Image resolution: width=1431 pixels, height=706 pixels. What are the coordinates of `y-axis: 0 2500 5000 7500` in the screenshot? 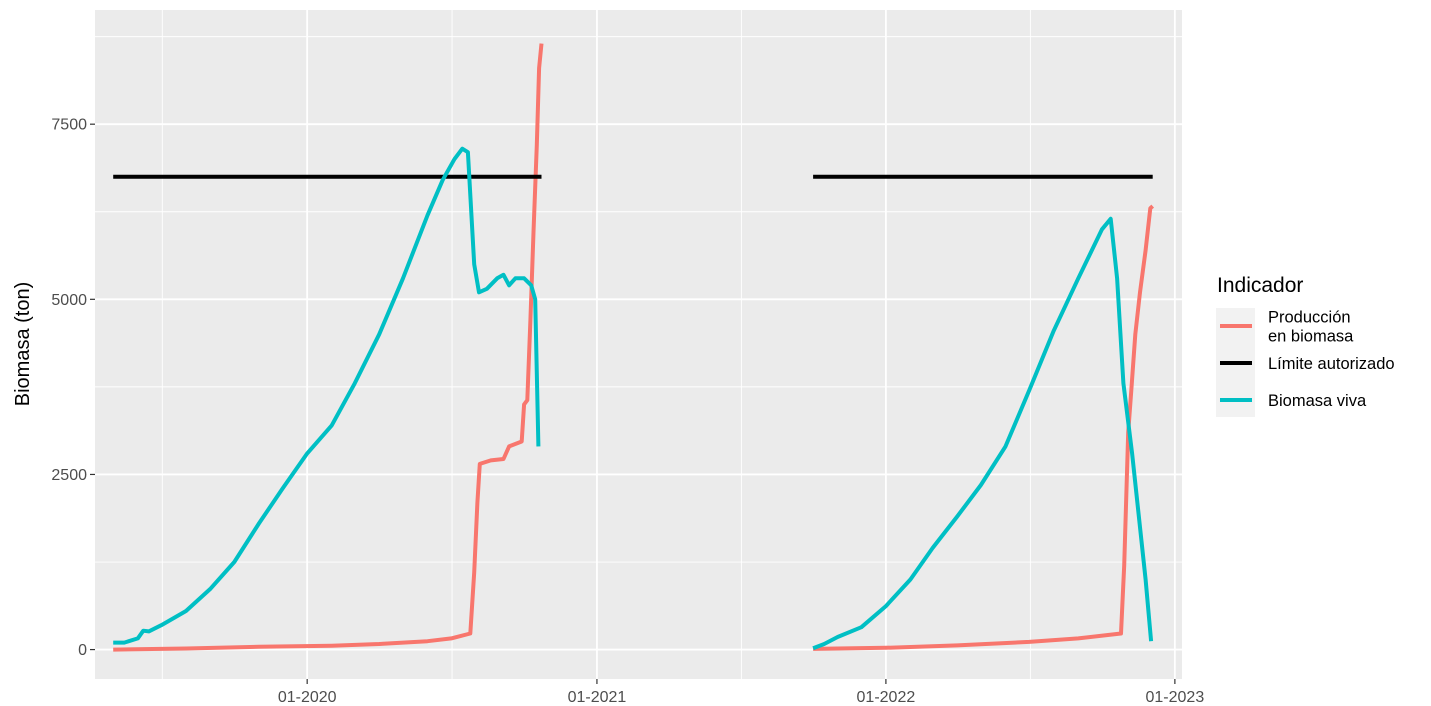 It's located at (73, 388).